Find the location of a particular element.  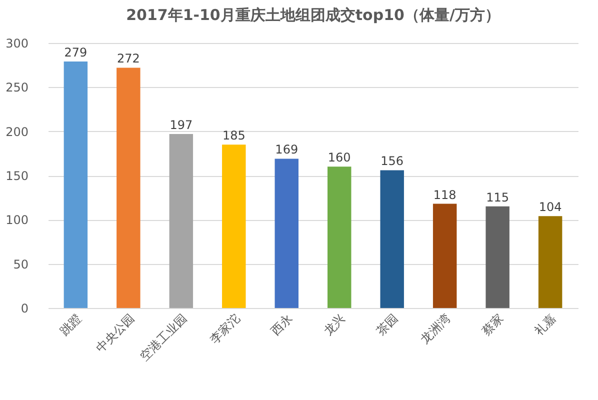

x-tick-label: 蔡家 is located at coordinates (492, 324).